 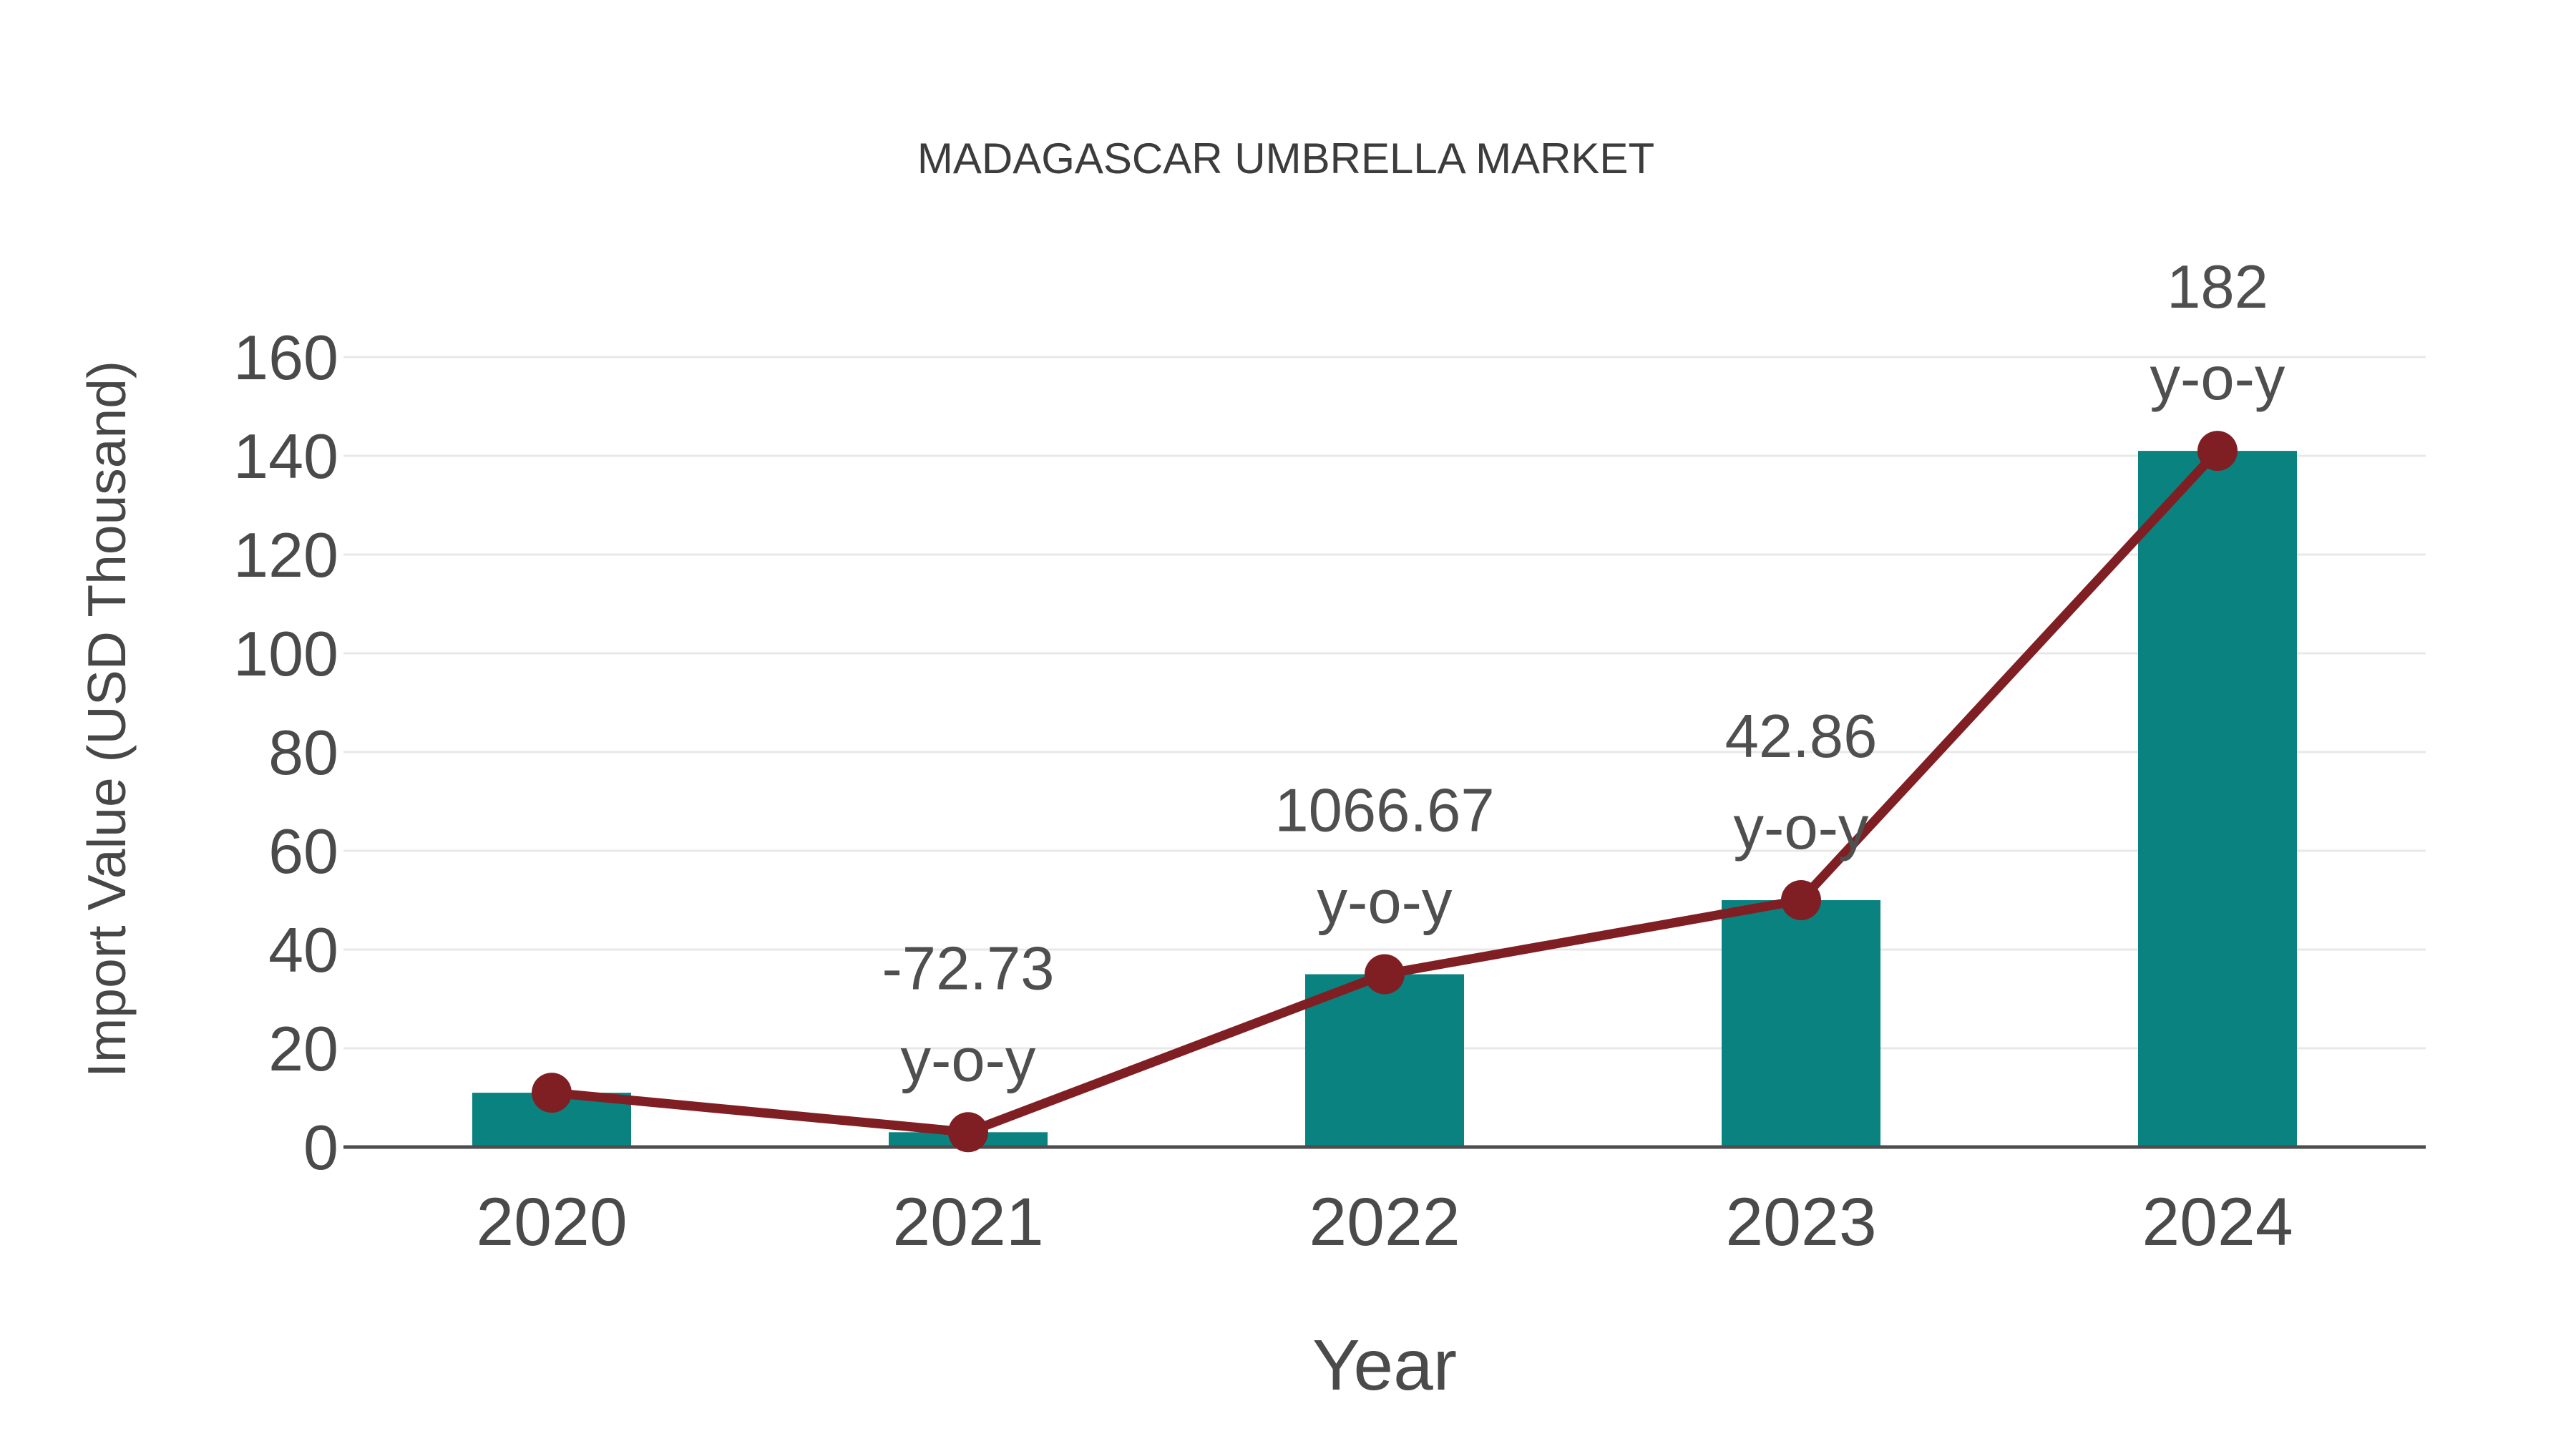 I want to click on y-tick-label: 160, so click(x=285, y=357).